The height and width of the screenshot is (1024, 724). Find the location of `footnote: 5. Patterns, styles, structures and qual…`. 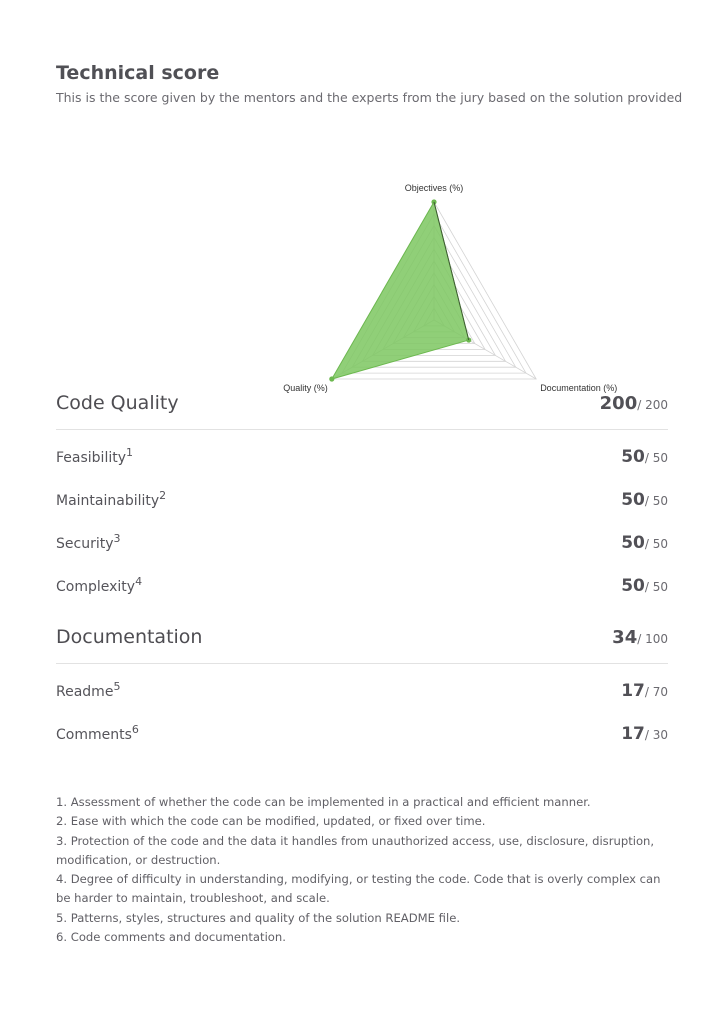

footnote: 5. Patterns, styles, structures and qual… is located at coordinates (258, 917).